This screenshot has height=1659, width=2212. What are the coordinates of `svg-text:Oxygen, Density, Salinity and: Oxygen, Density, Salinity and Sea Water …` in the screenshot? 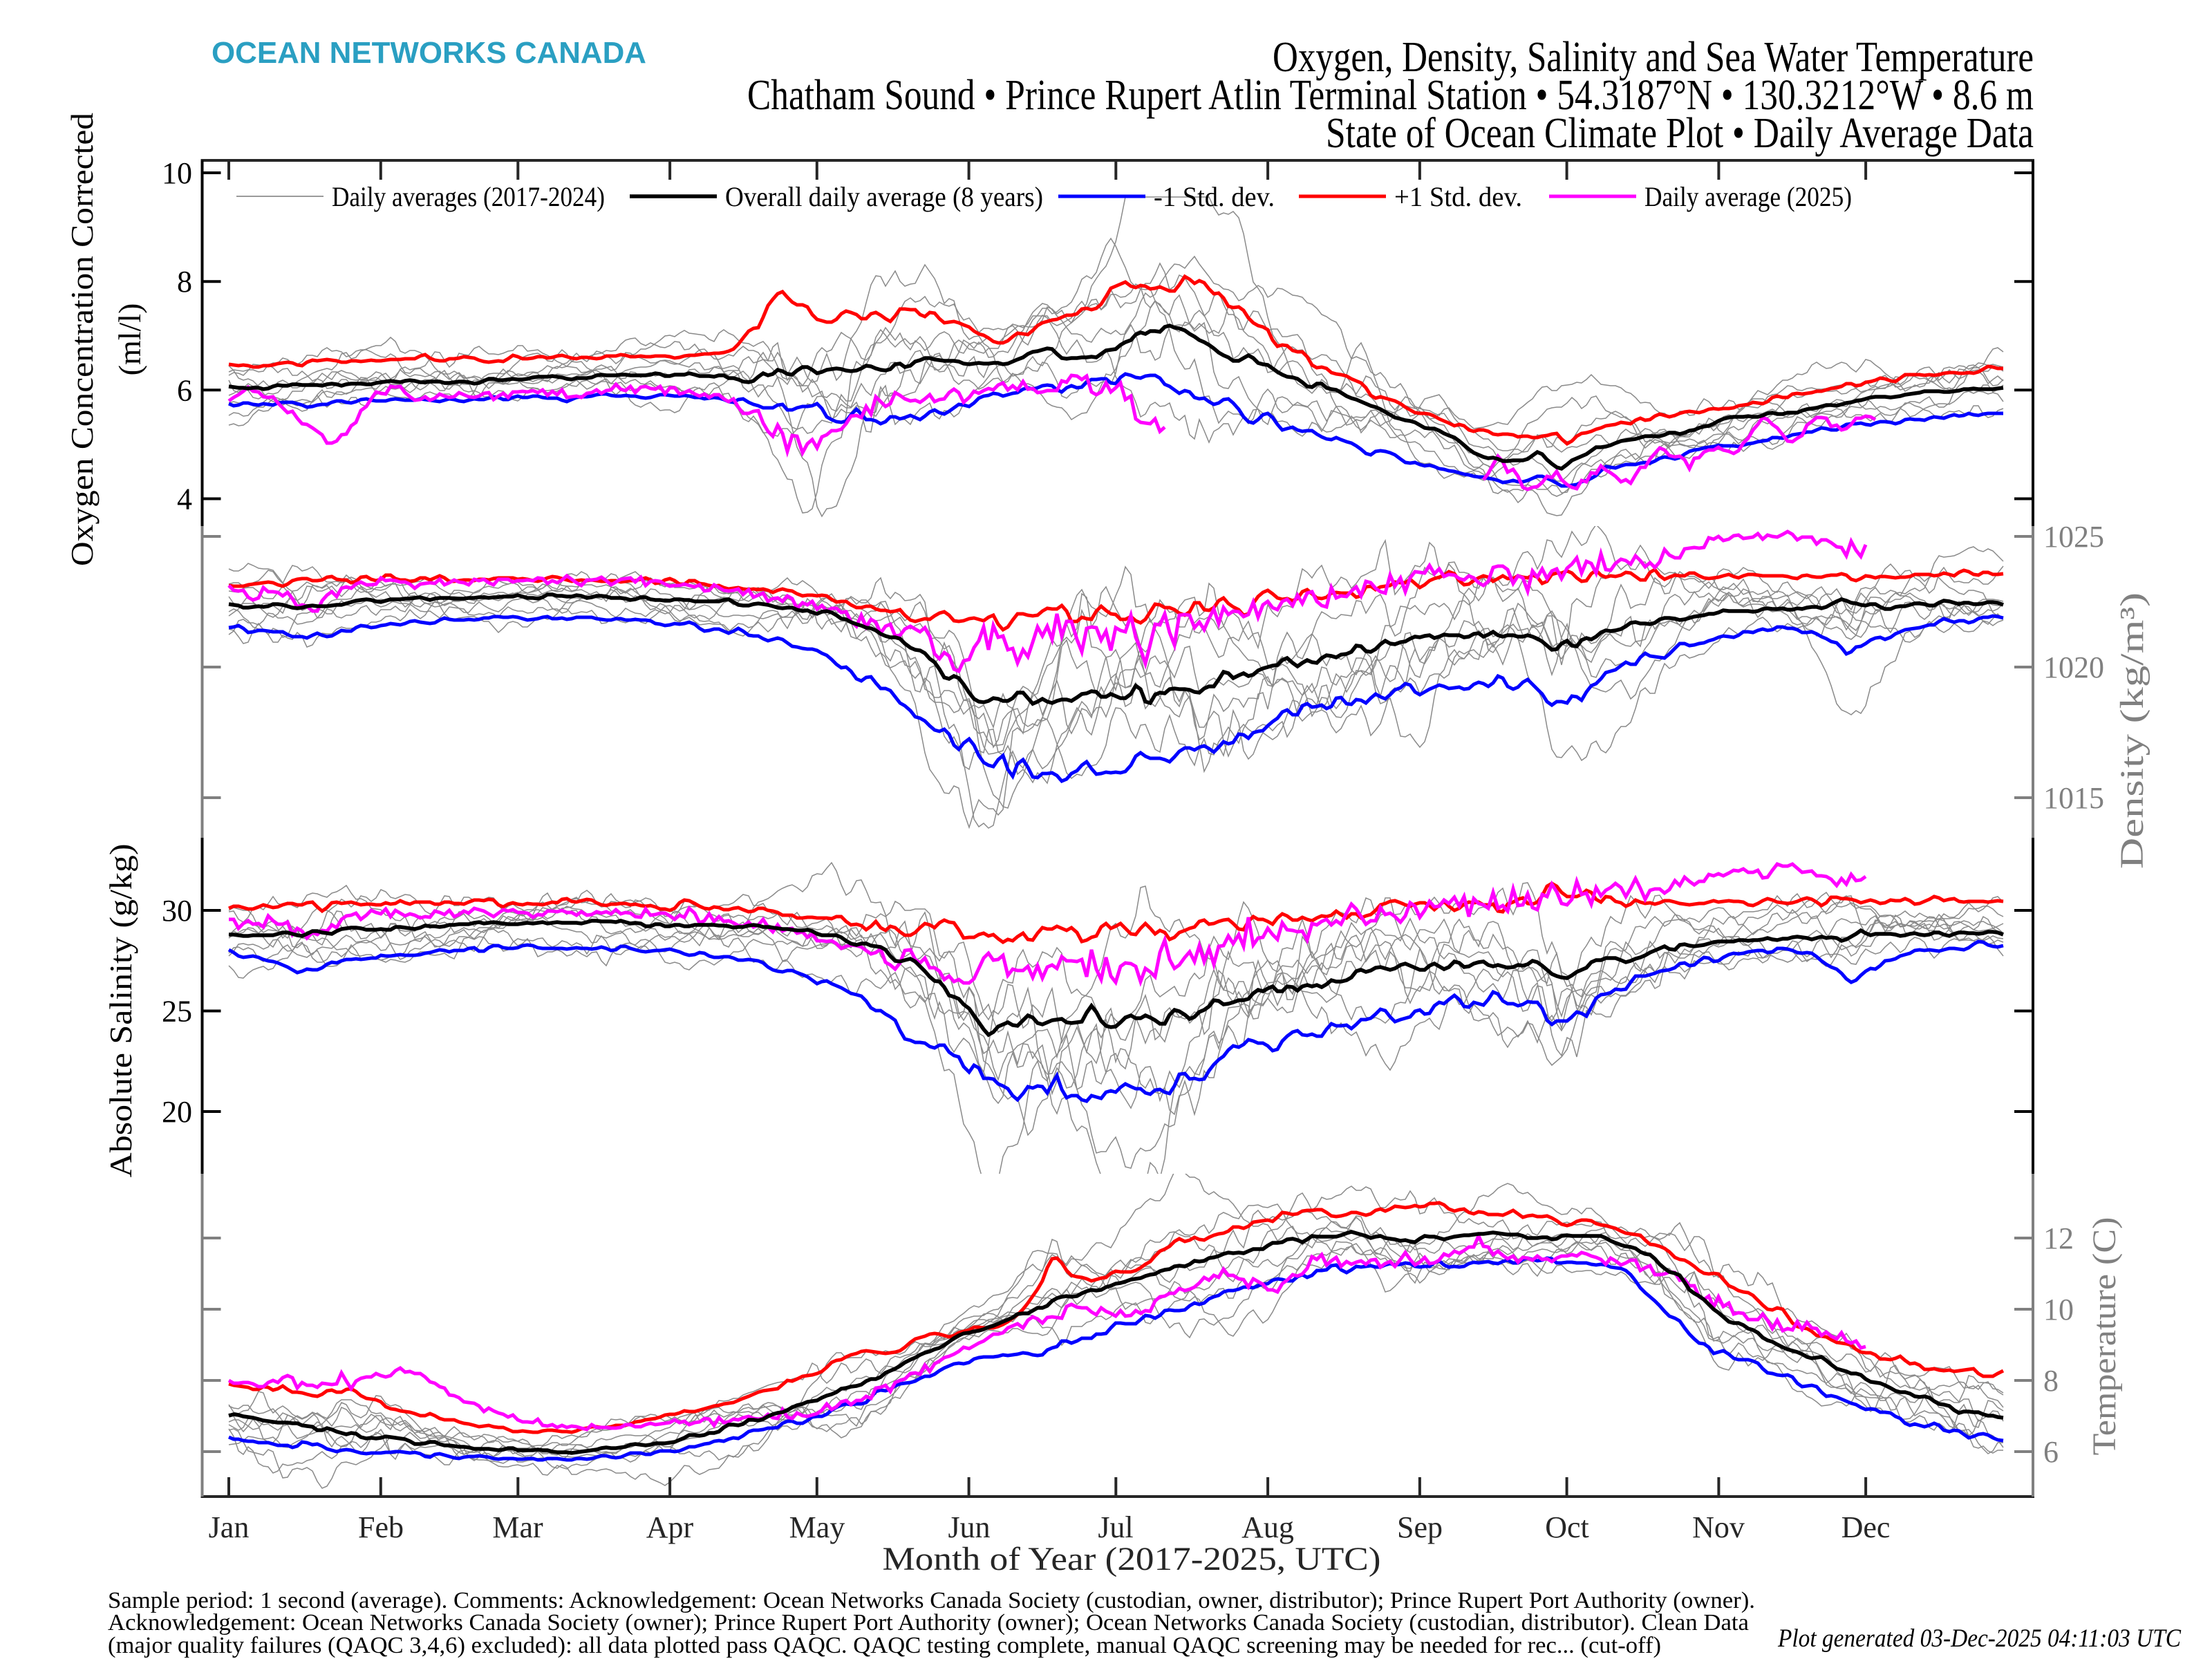 It's located at (1653, 57).